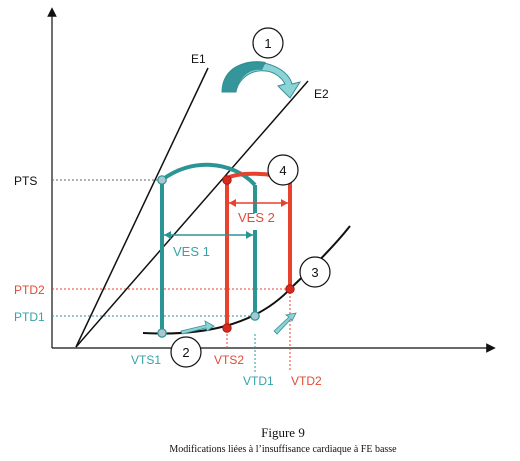 This screenshot has height=461, width=520. What do you see at coordinates (198, 59) in the screenshot?
I see `e1-label: E1` at bounding box center [198, 59].